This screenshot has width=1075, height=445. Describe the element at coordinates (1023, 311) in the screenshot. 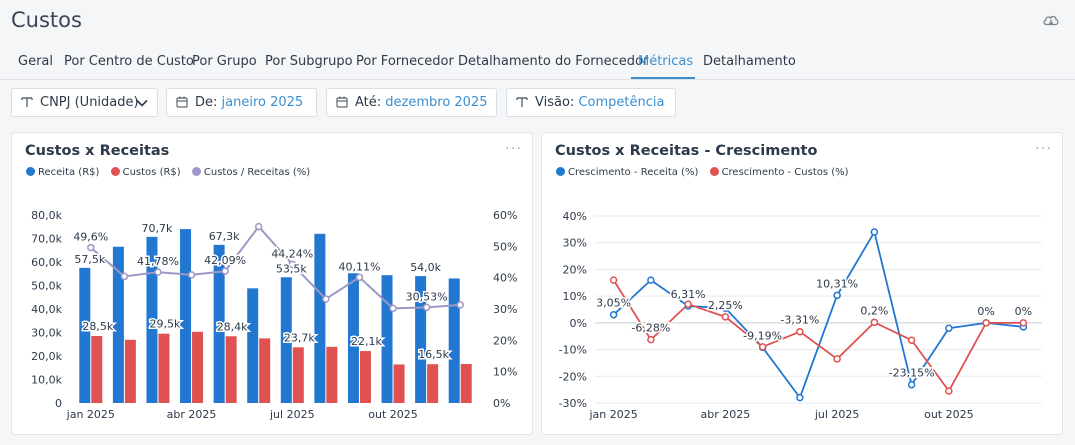

I see `data-label-crescimento-custos: 0%` at that location.